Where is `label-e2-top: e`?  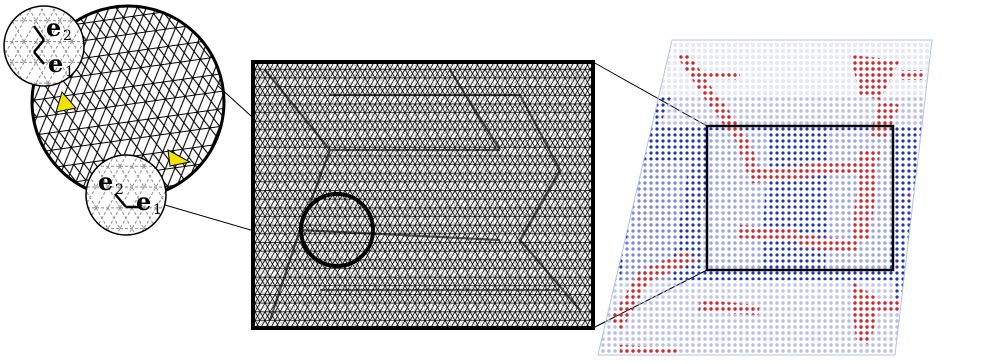
label-e2-top: e is located at coordinates (53, 27).